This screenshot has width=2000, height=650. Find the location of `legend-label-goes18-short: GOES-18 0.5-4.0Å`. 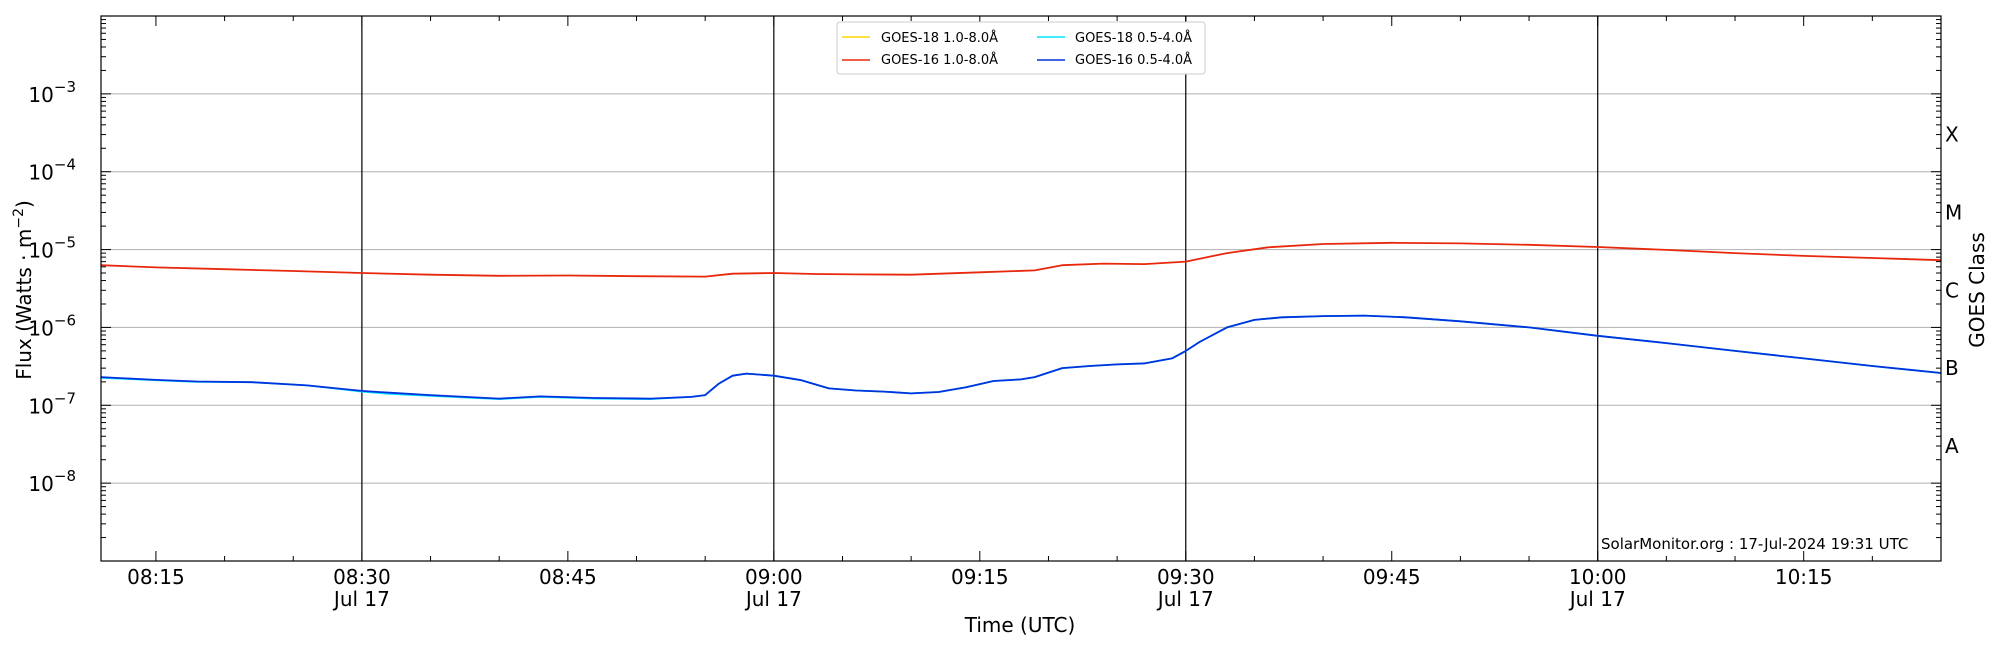

legend-label-goes18-short: GOES-18 0.5-4.0Å is located at coordinates (1133, 38).